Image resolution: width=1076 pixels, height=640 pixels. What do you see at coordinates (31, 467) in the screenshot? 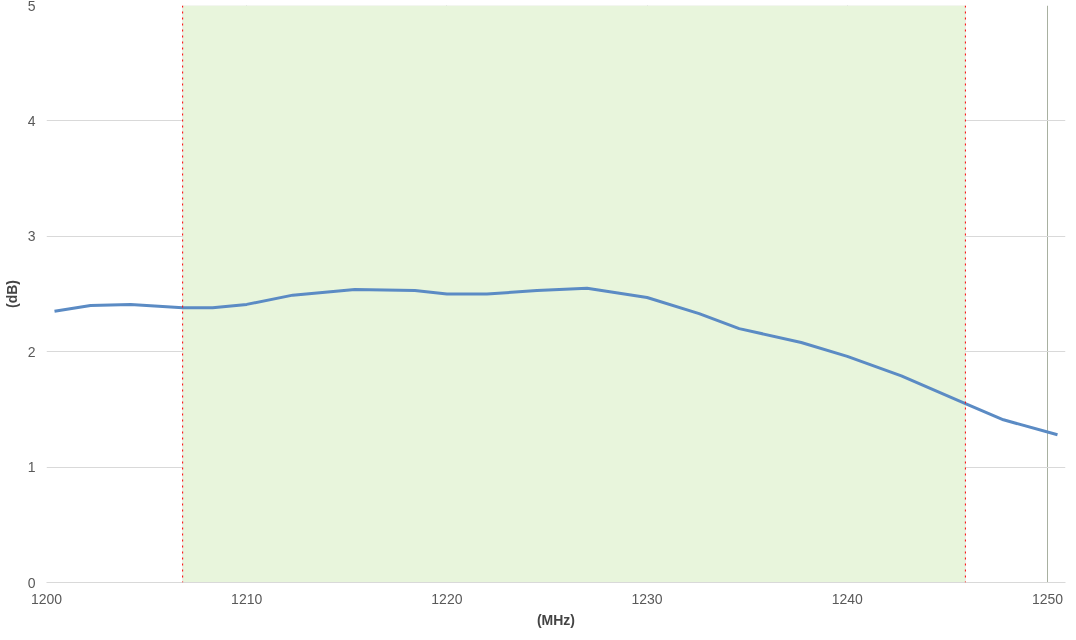
I see `y-tick-label: 1` at bounding box center [31, 467].